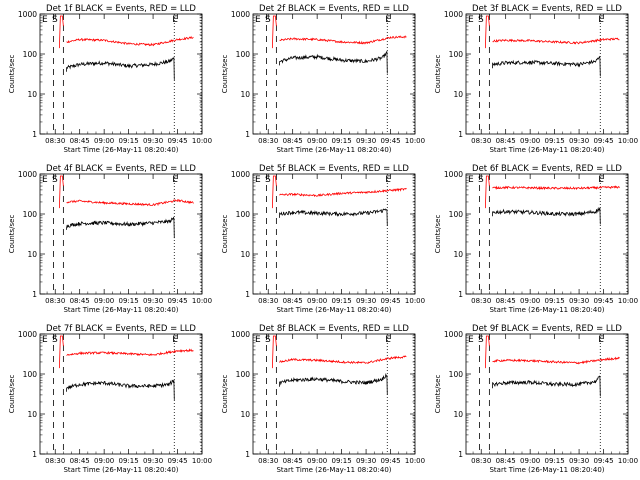 The height and width of the screenshot is (480, 640). Describe the element at coordinates (547, 329) in the screenshot. I see `panel-title: Det 9f BLACK = Events, RED = LLD` at that location.